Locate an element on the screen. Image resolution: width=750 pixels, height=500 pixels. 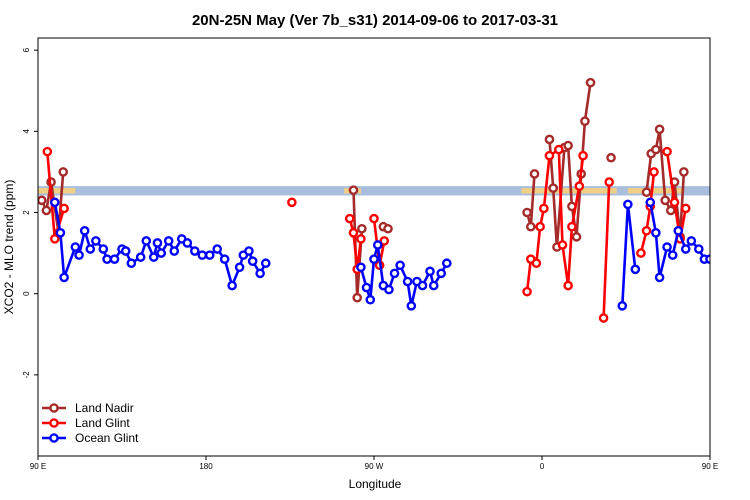
x-axis-label: Longitude is located at coordinates (375, 484).